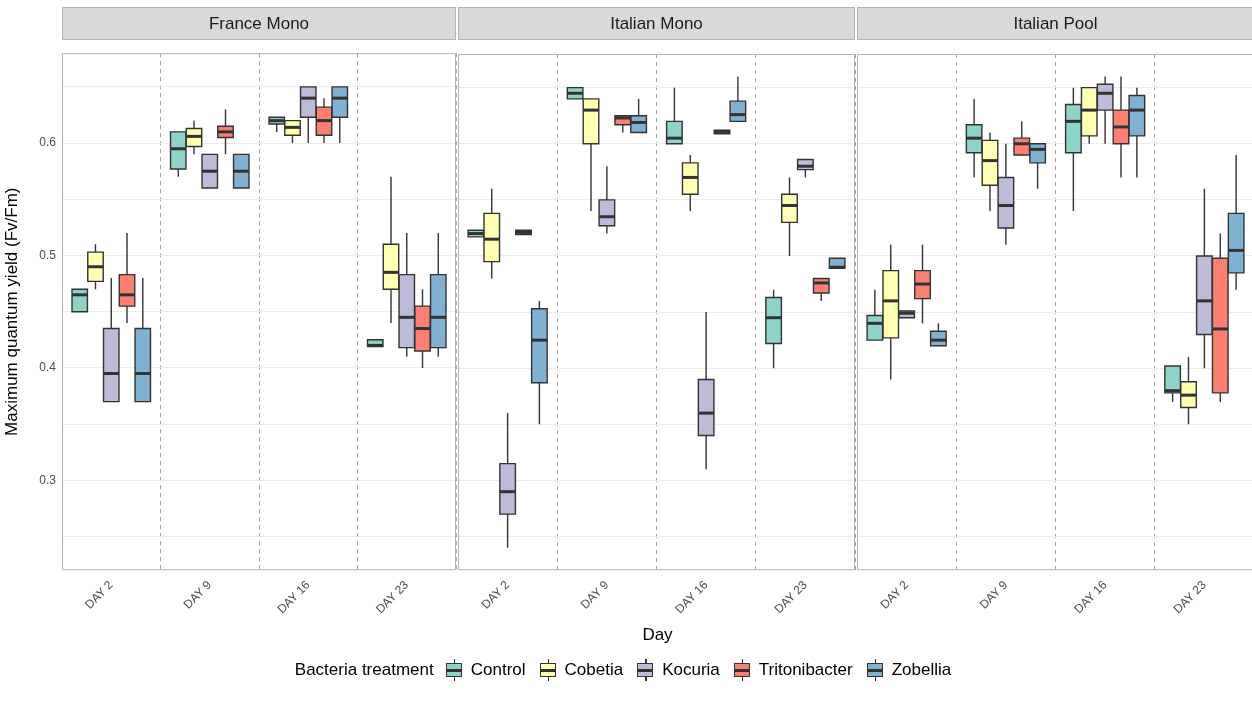 The width and height of the screenshot is (1252, 702). What do you see at coordinates (364, 670) in the screenshot?
I see `legend-title: Bacteria treatment` at bounding box center [364, 670].